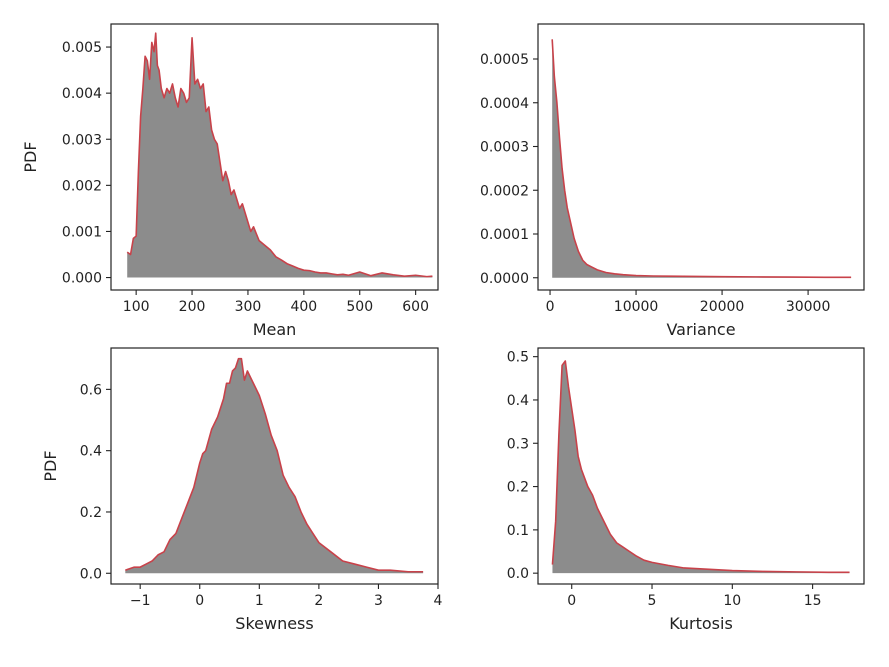 This screenshot has height=667, width=889. I want to click on y-tick-label: 0.0001, so click(504, 235).